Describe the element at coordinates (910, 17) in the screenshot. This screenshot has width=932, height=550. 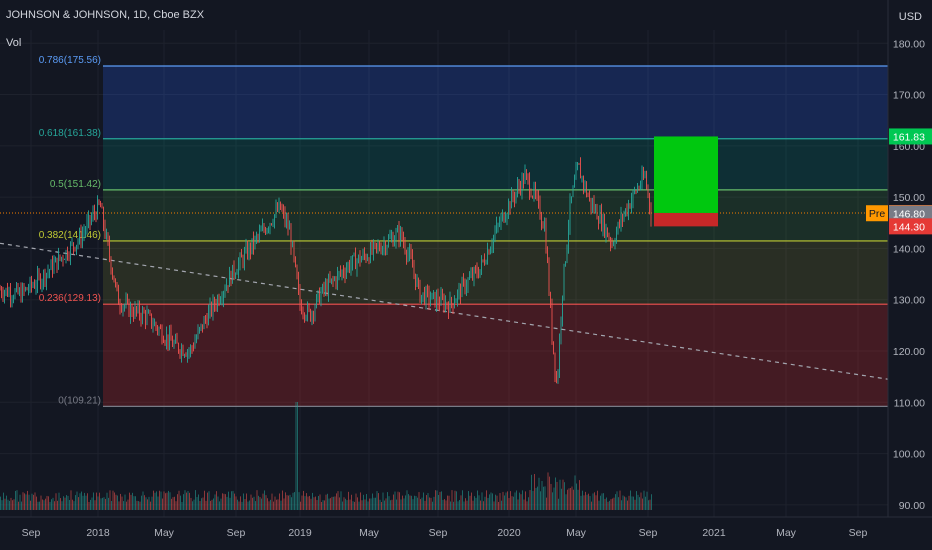
I see `currency-label: USD` at that location.